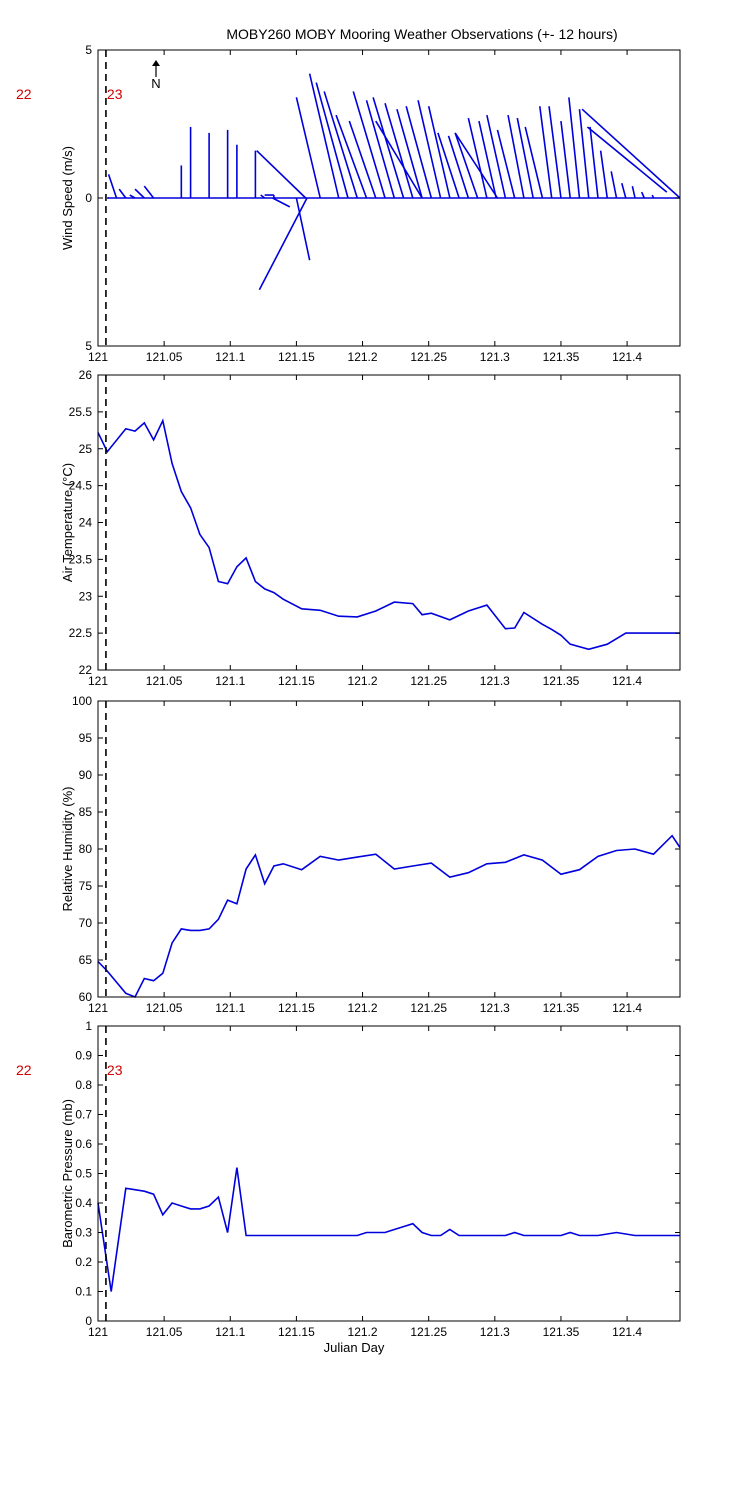 This screenshot has height=1500, width=750. What do you see at coordinates (627, 1008) in the screenshot?
I see `x-tick-label: 121.4` at bounding box center [627, 1008].